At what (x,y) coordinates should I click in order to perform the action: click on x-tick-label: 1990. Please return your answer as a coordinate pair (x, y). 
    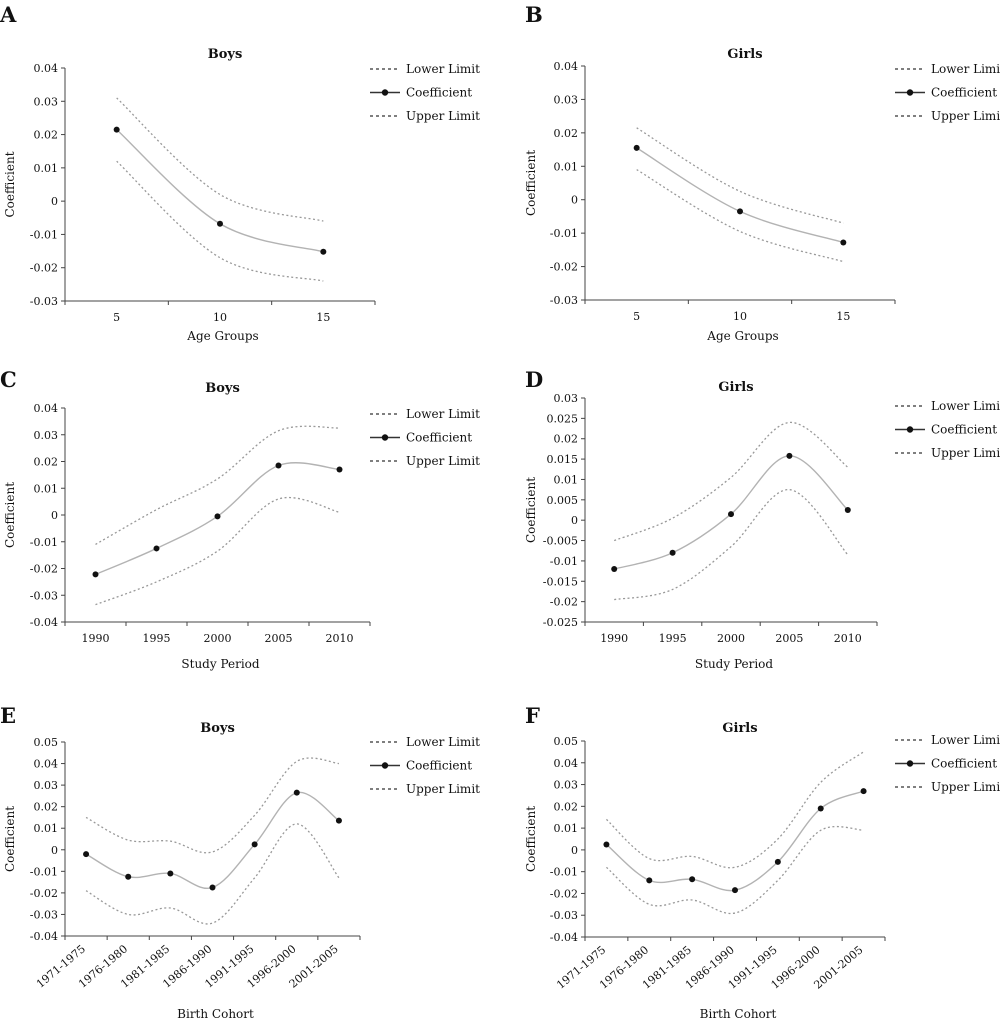
    Looking at the image, I should click on (614, 638).